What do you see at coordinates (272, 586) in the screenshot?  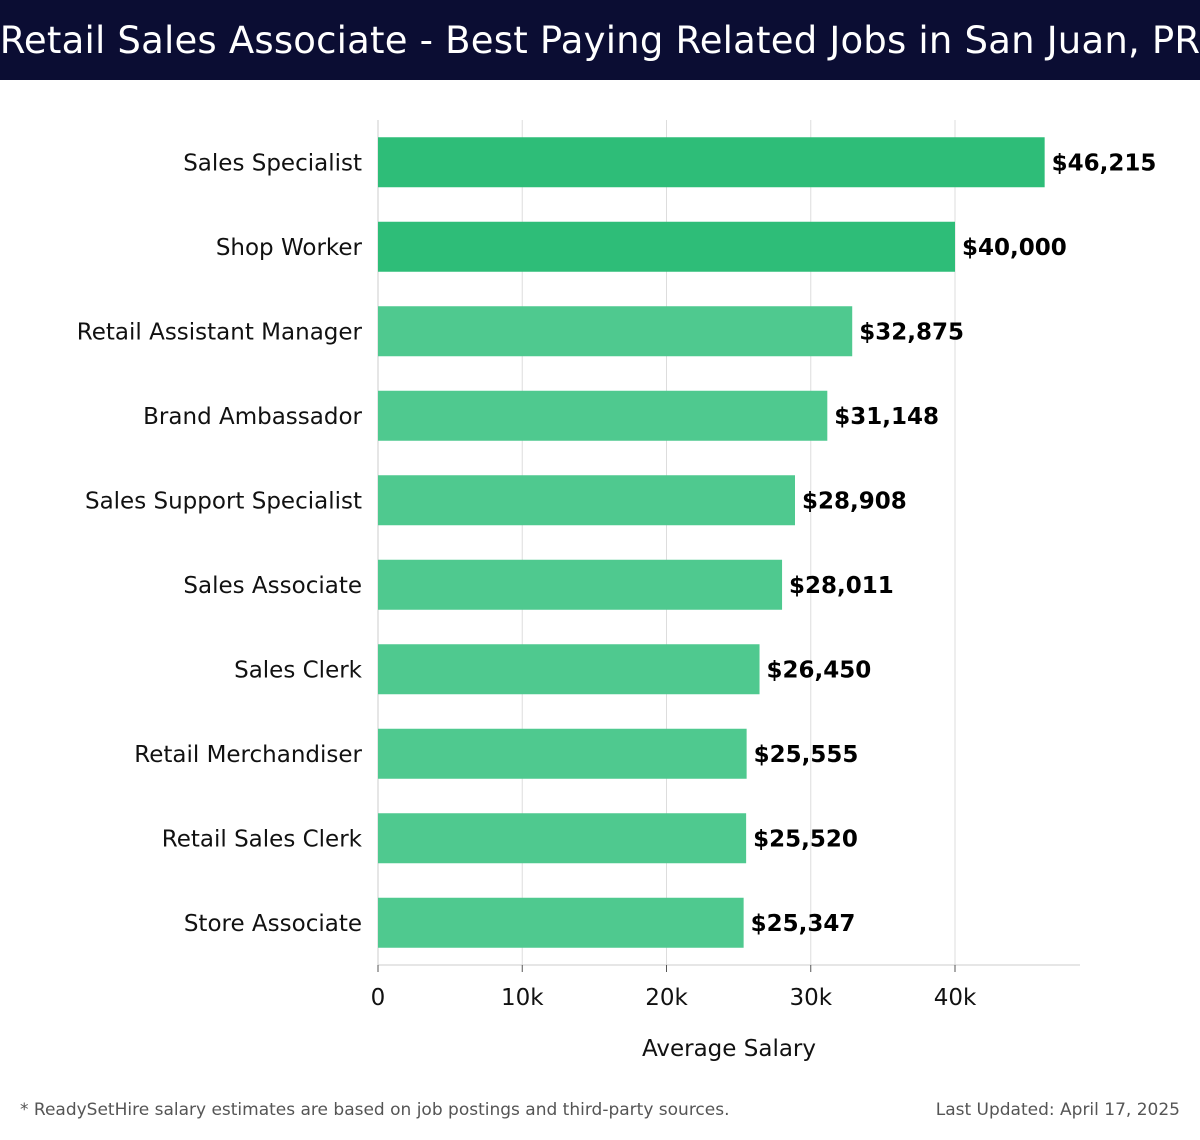 I see `category-label: Sales Associate` at bounding box center [272, 586].